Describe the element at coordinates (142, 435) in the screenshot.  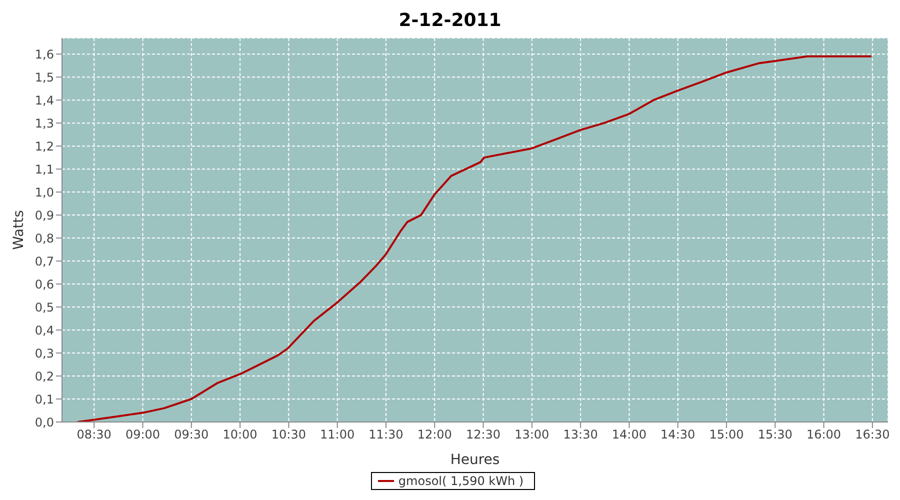
I see `x-tick-label: 09:00` at that location.